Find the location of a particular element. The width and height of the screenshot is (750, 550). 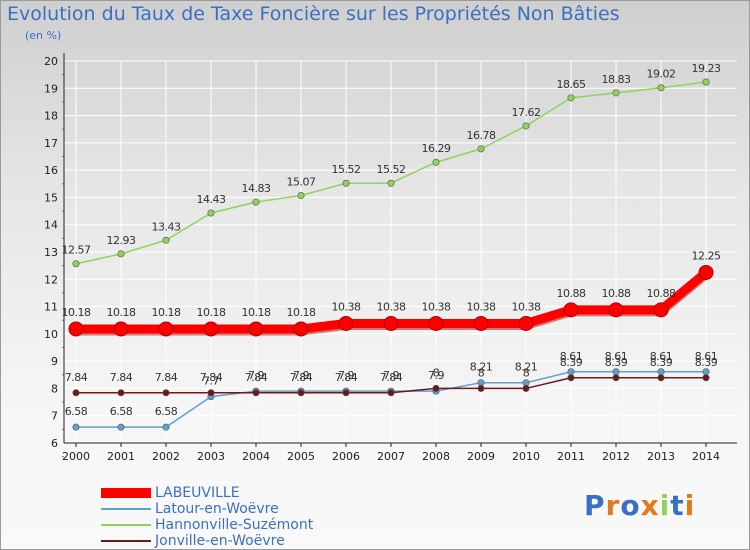

y-tick-label: 19 is located at coordinates (51, 88).